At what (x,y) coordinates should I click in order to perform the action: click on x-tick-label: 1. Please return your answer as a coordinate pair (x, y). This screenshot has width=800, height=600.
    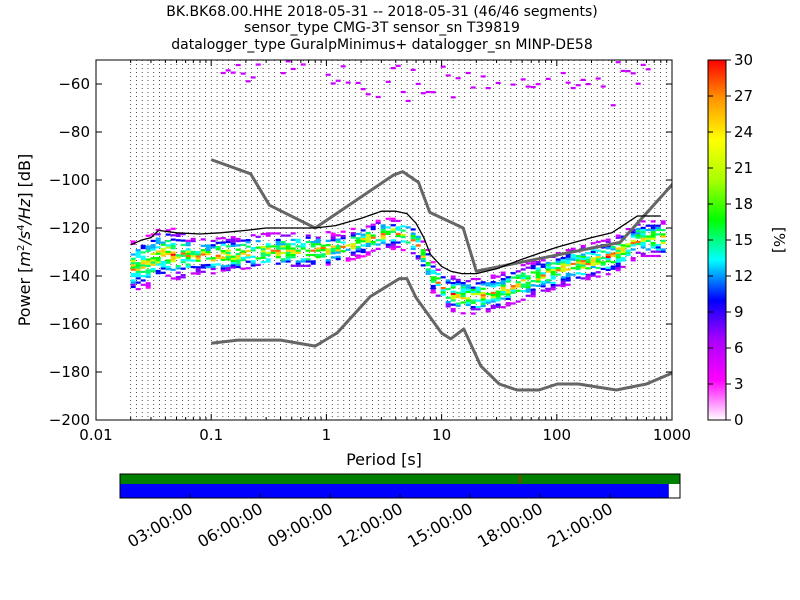
    Looking at the image, I should click on (327, 435).